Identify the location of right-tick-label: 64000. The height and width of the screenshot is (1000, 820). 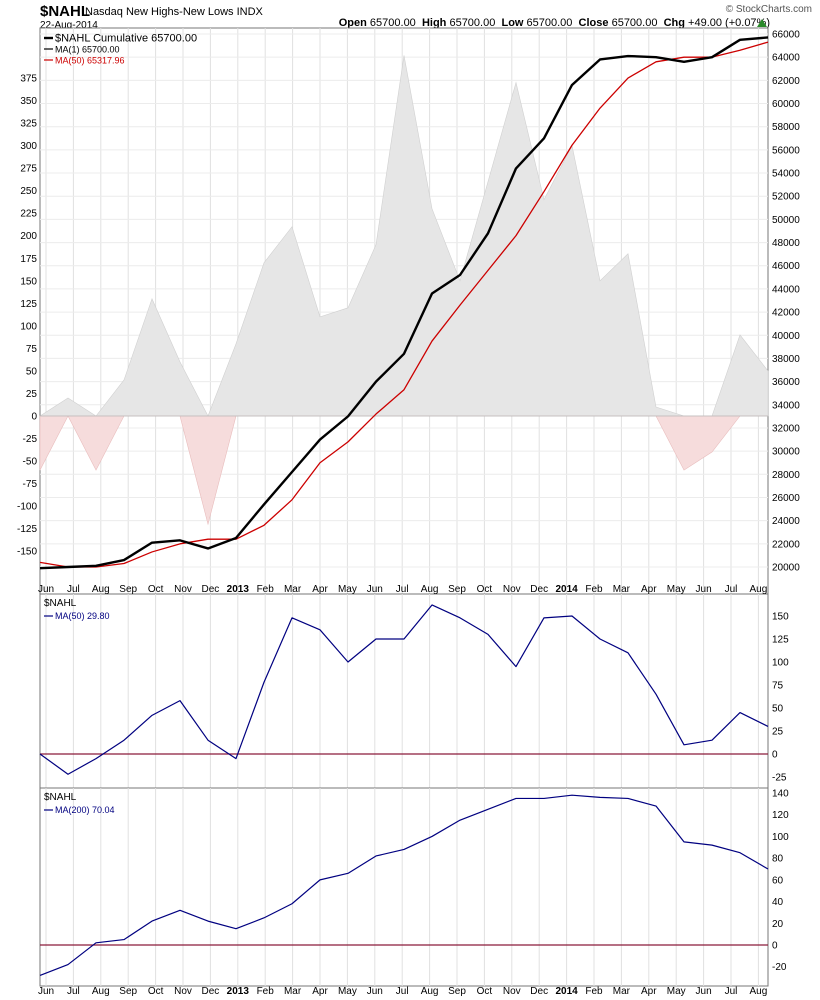
(786, 58).